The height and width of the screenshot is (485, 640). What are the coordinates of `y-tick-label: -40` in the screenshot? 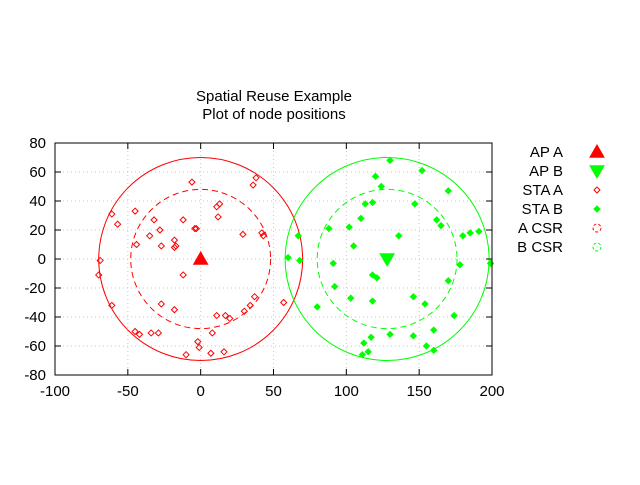 It's located at (35, 317).